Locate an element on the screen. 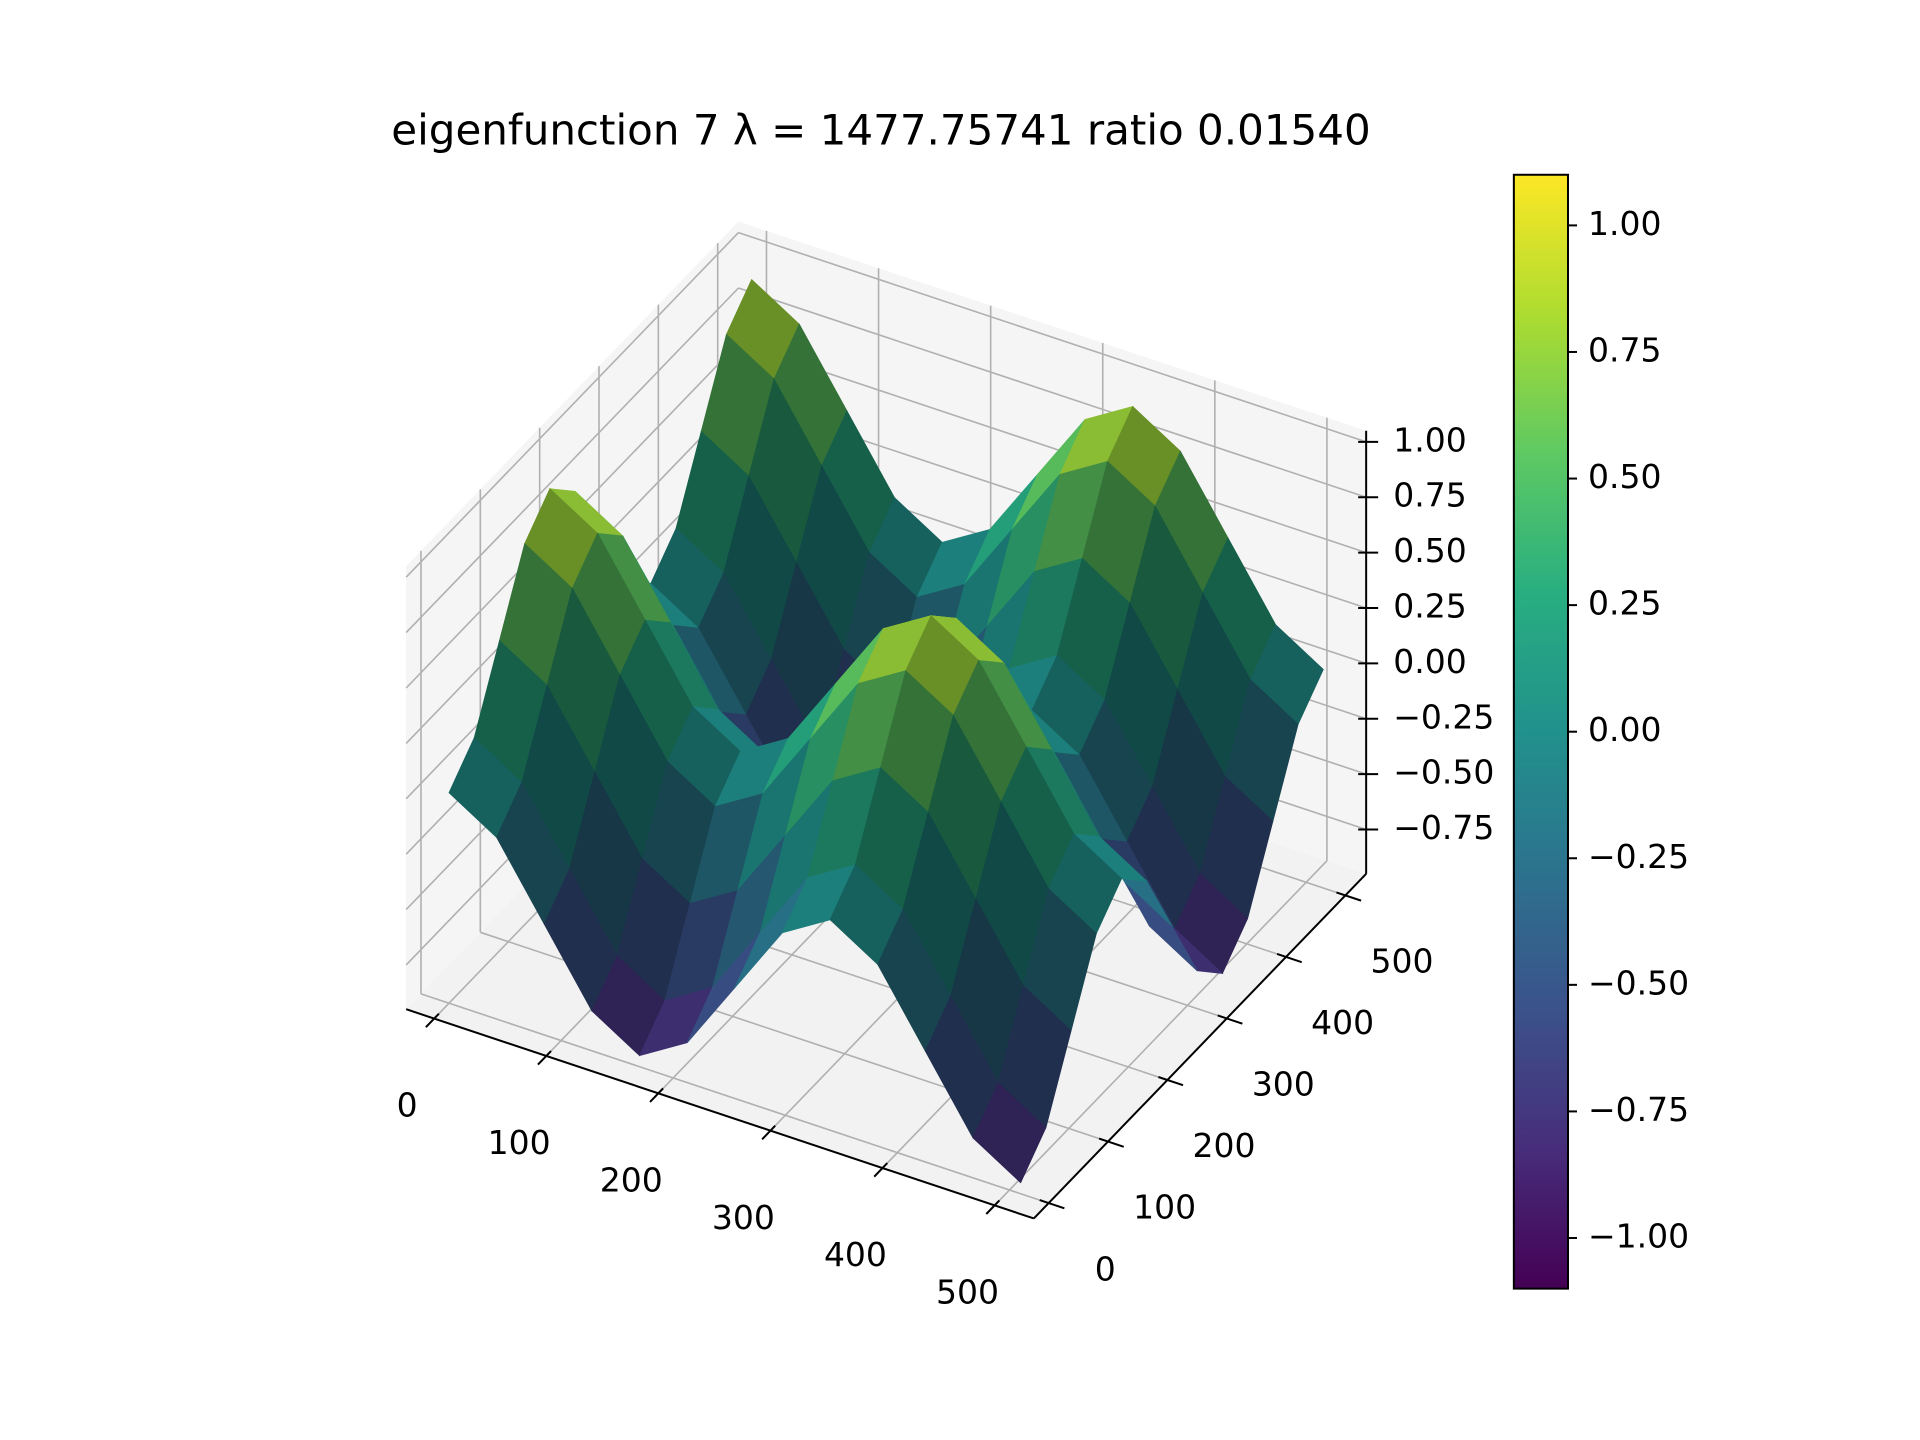 Image resolution: width=1920 pixels, height=1440 pixels. colorbar-tick-label: 0.00 is located at coordinates (1624, 729).